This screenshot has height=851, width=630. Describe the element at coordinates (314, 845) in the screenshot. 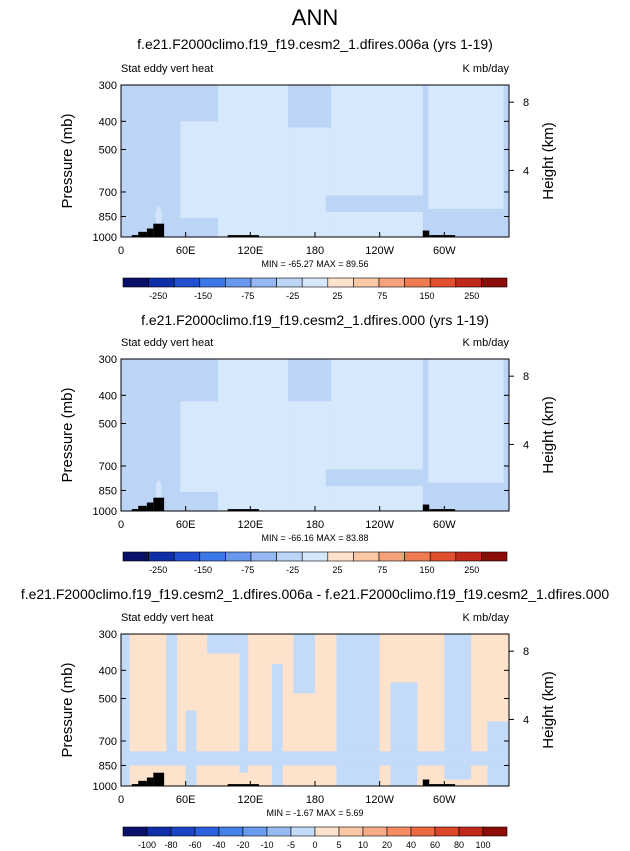

I see `colorbar-label: 0` at that location.